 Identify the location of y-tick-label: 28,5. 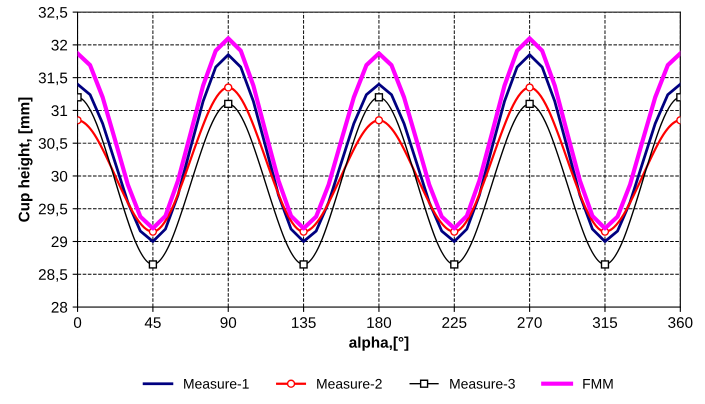
(53, 275).